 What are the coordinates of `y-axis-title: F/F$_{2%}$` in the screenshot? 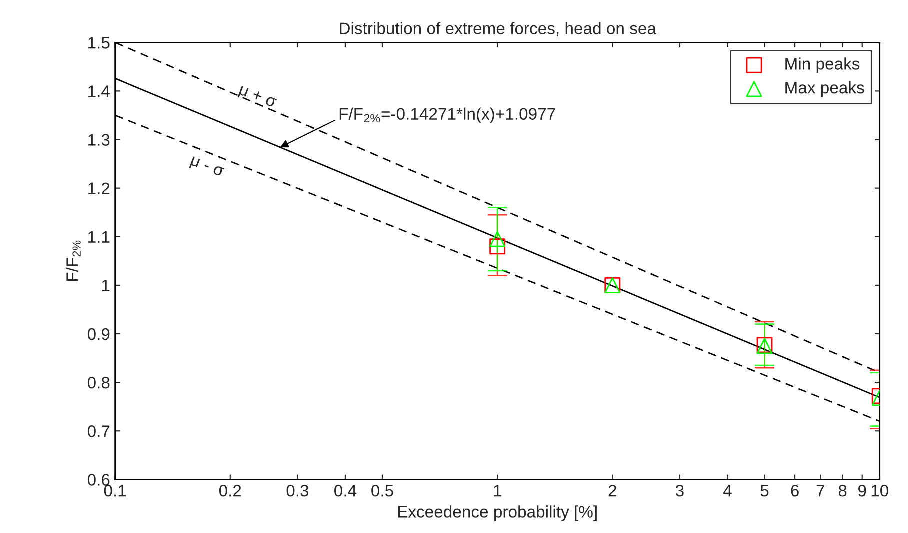 It's located at (73, 261).